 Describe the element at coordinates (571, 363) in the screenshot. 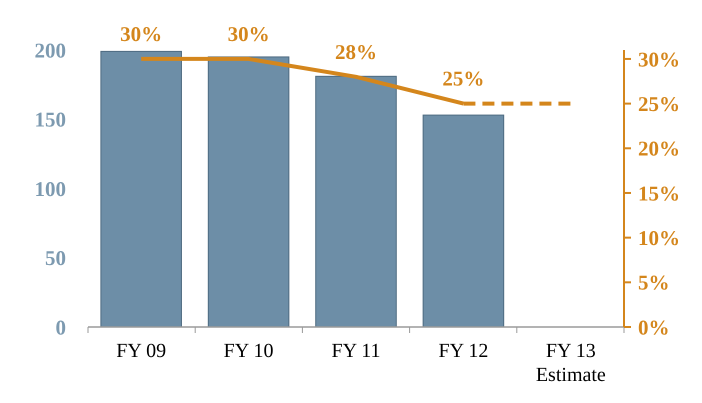

I see `x-tick-label: FY 13 Estimate` at that location.